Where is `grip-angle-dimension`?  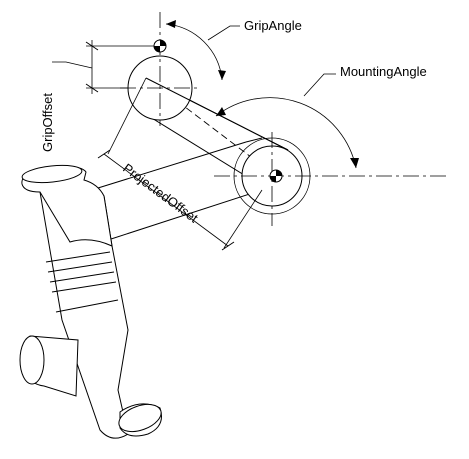 grip-angle-dimension is located at coordinates (202, 50).